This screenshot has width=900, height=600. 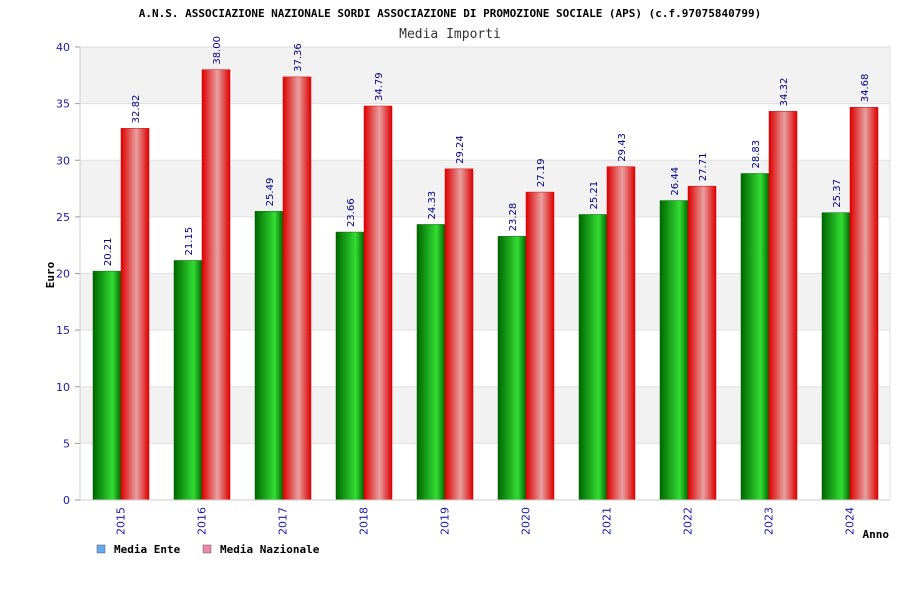 I want to click on y-tick-label: 20, so click(x=63, y=274).